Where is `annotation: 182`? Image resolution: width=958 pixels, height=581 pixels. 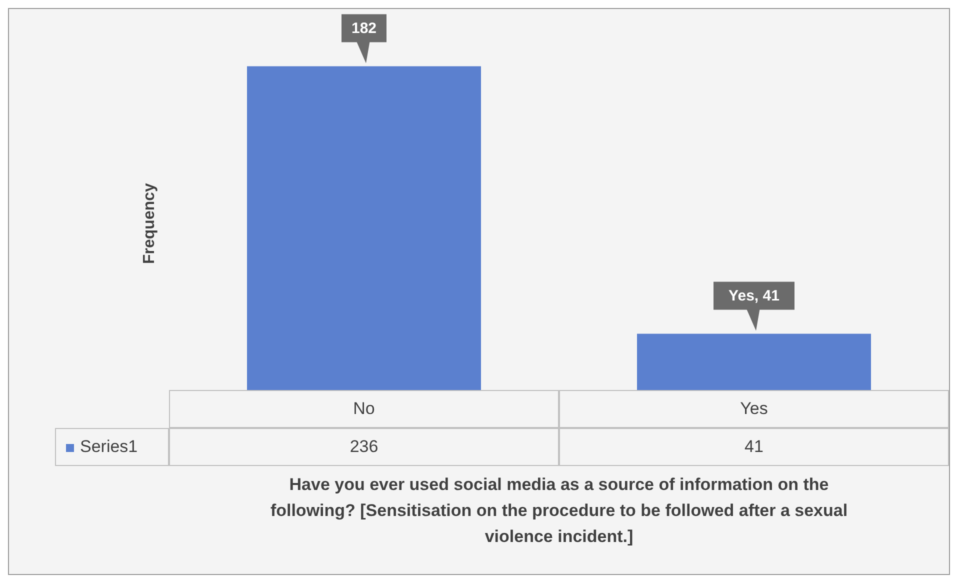
annotation: 182 is located at coordinates (364, 29).